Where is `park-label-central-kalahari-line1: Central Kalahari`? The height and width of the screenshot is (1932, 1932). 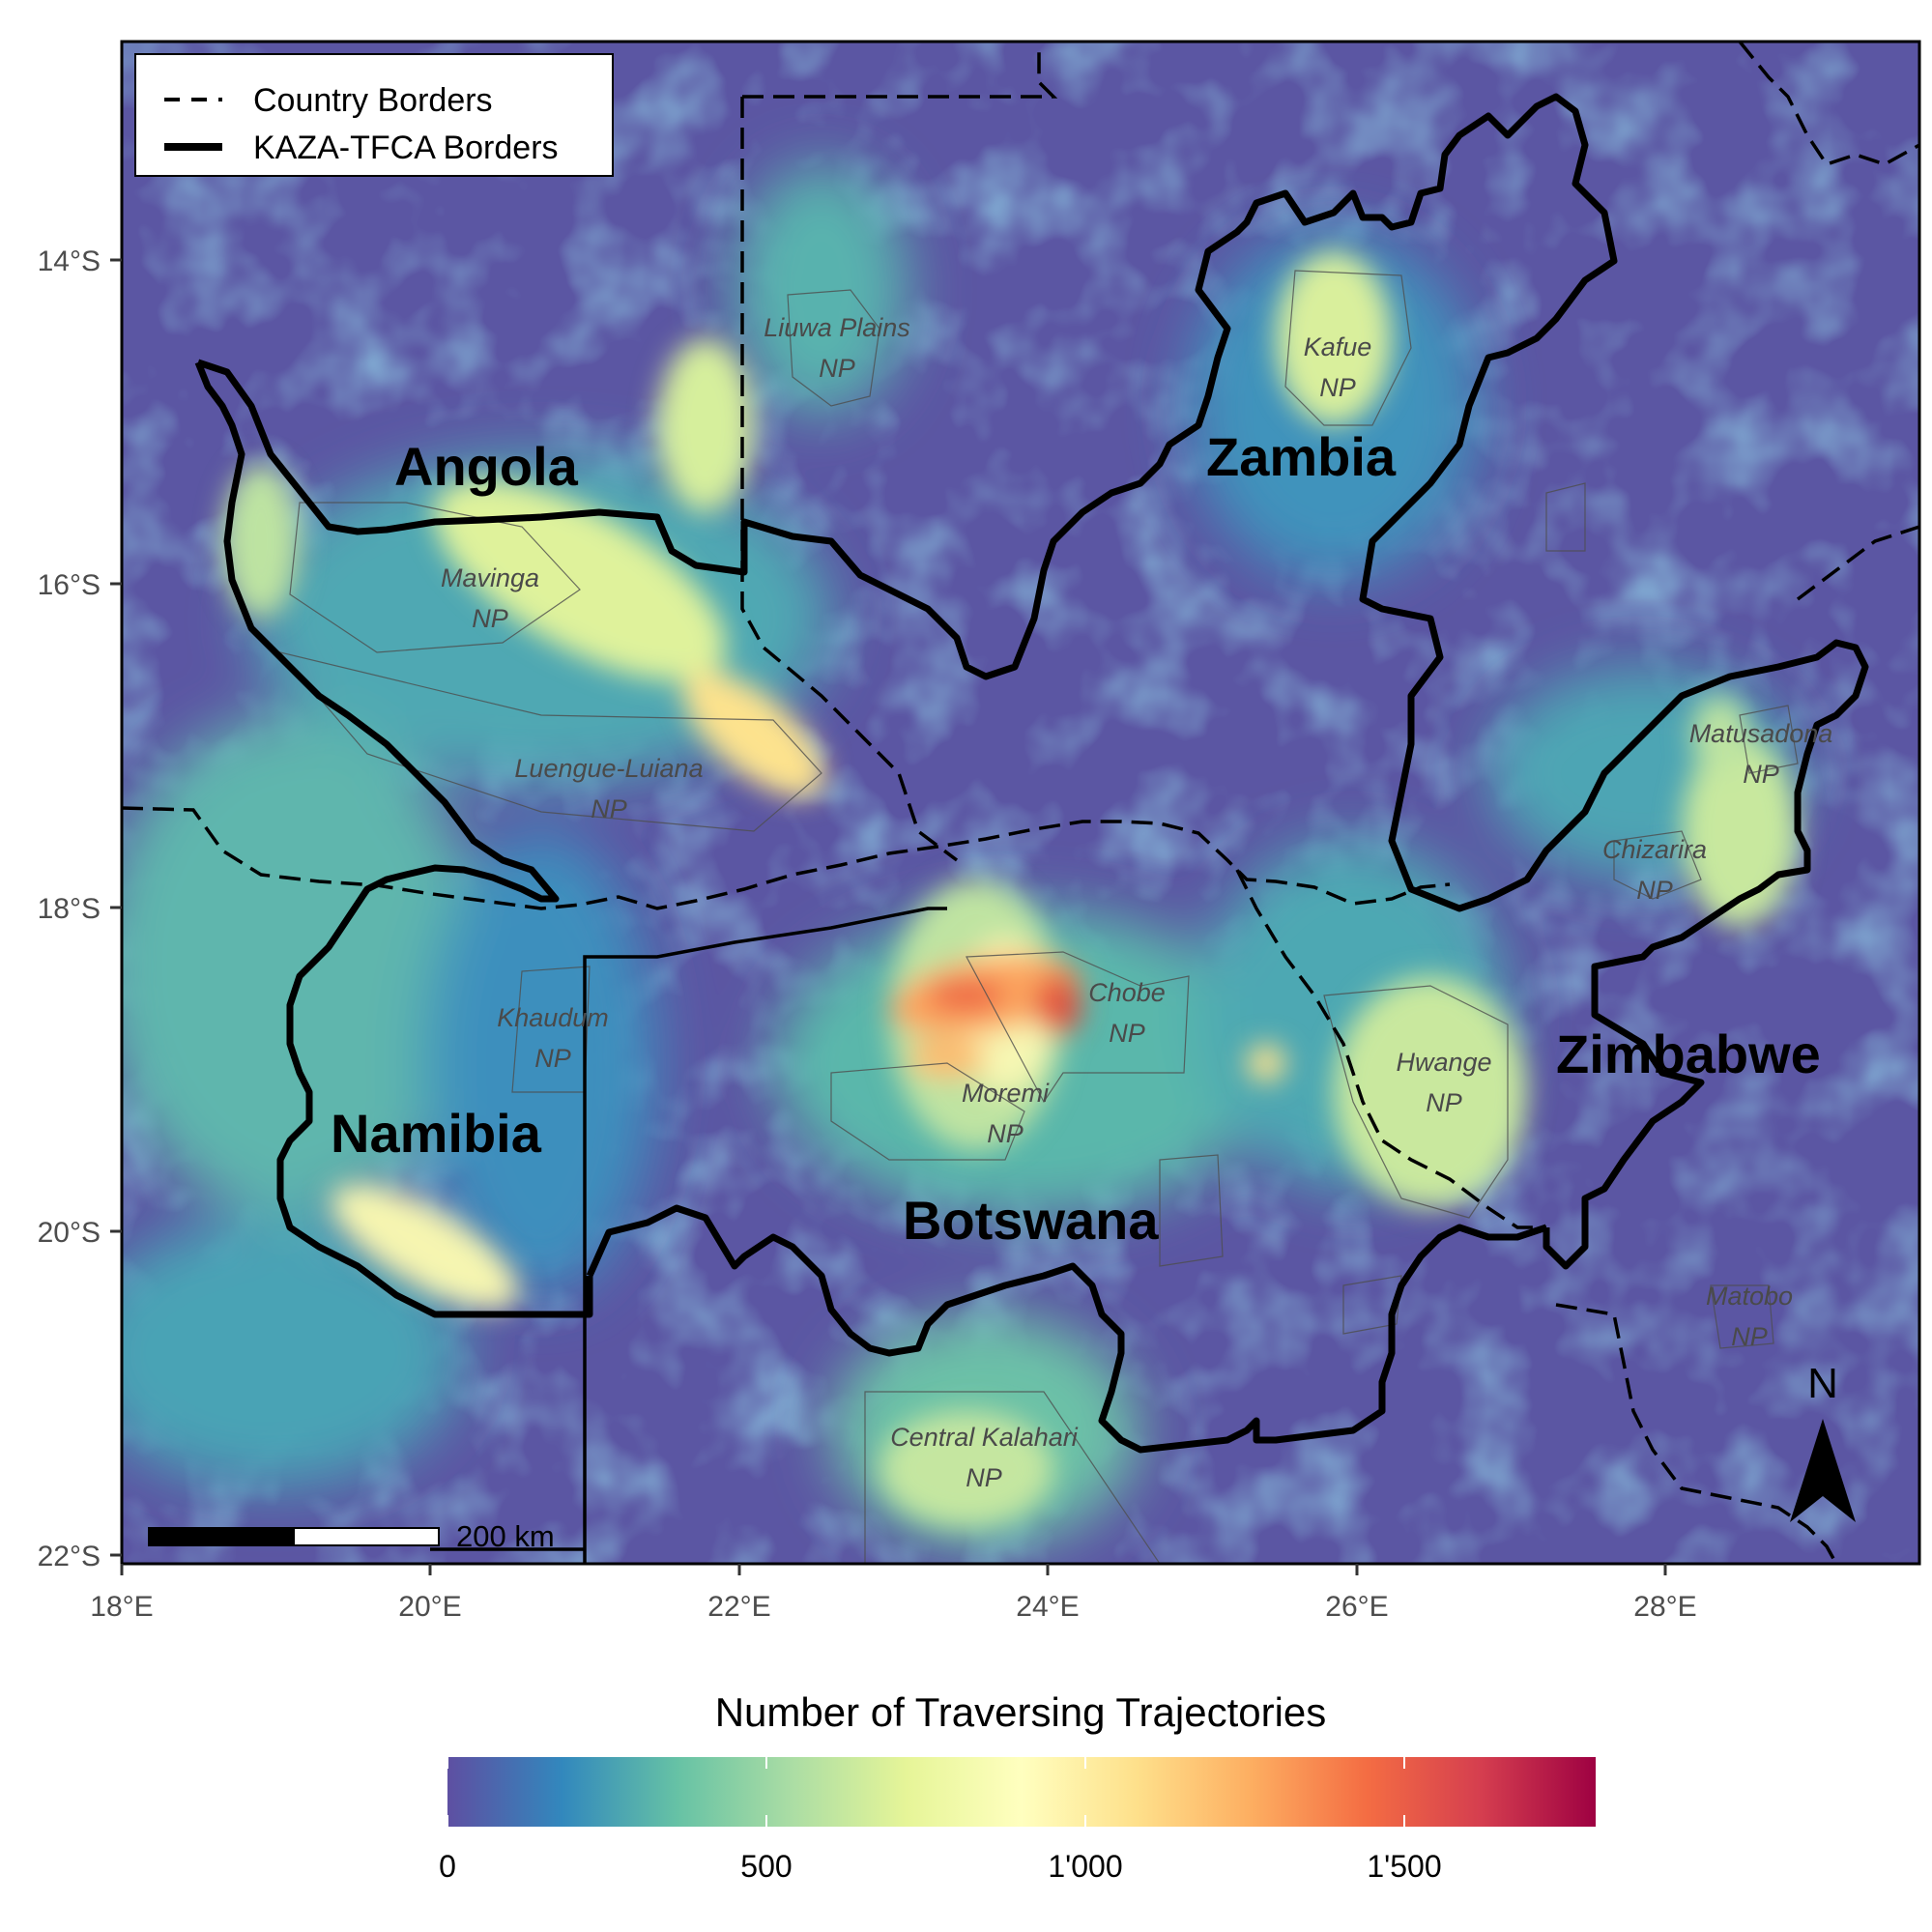
park-label-central-kalahari-line1: Central Kalahari is located at coordinates (984, 1437).